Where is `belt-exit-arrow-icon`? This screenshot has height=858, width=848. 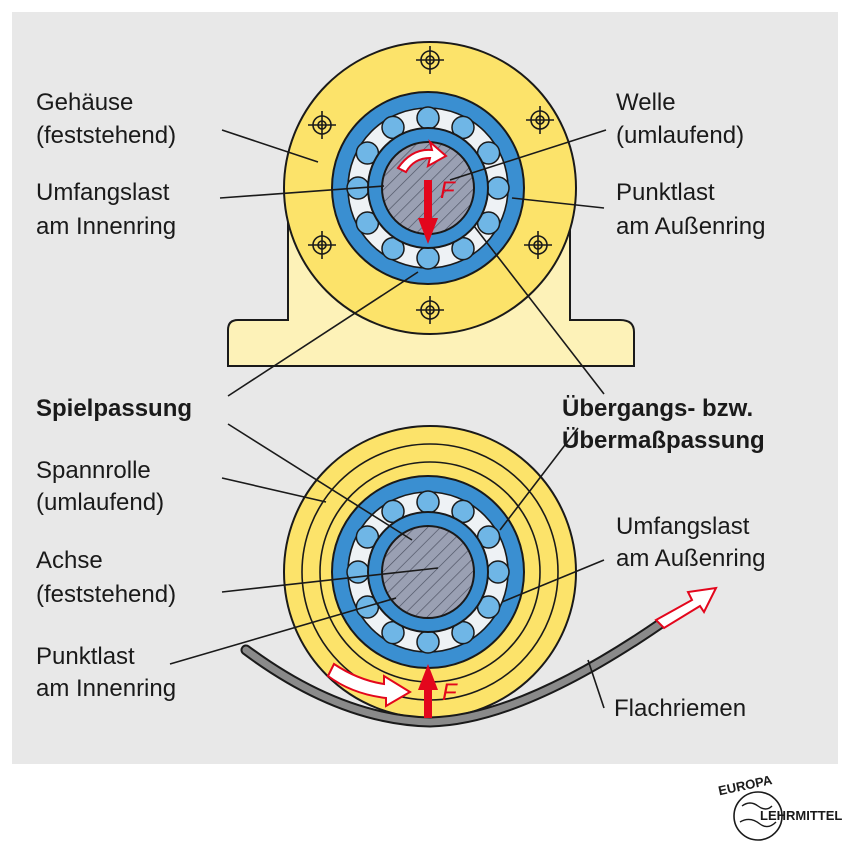 belt-exit-arrow-icon is located at coordinates (686, 608).